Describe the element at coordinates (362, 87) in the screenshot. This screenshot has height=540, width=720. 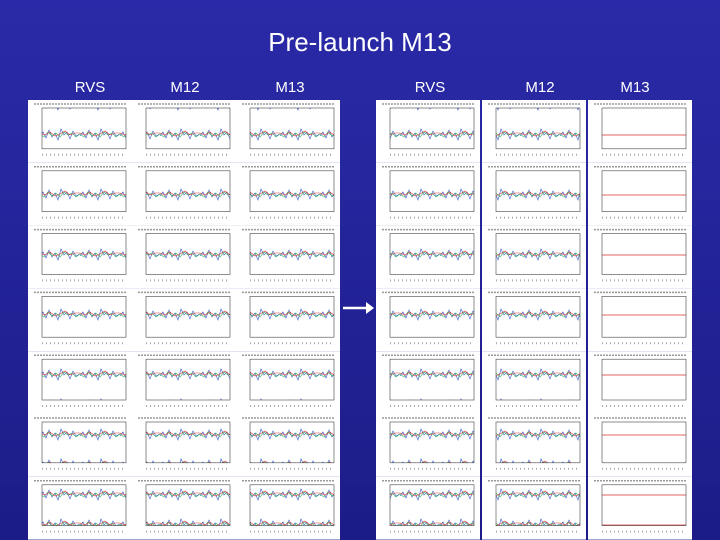
I see `column-headers: RVS M12 M13 RVS M12 M13` at that location.